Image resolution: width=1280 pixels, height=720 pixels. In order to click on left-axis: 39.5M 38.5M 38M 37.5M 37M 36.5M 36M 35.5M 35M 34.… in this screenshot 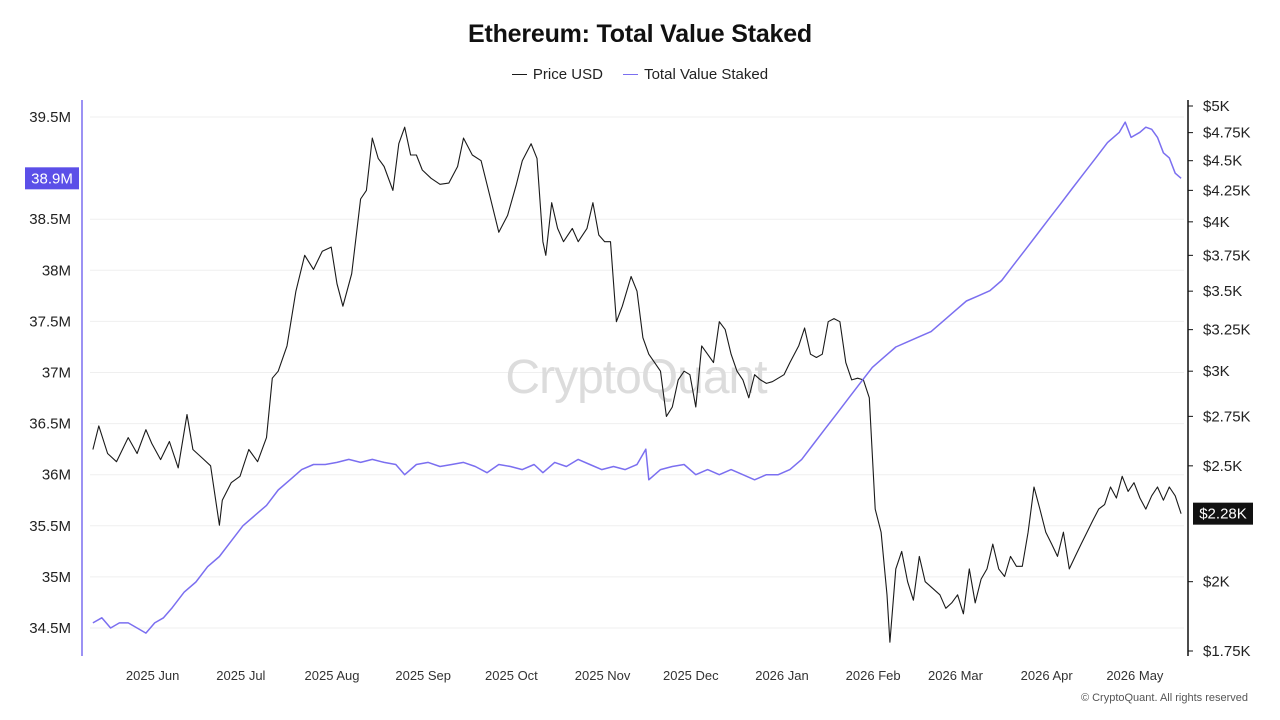, I will do `click(50, 373)`.